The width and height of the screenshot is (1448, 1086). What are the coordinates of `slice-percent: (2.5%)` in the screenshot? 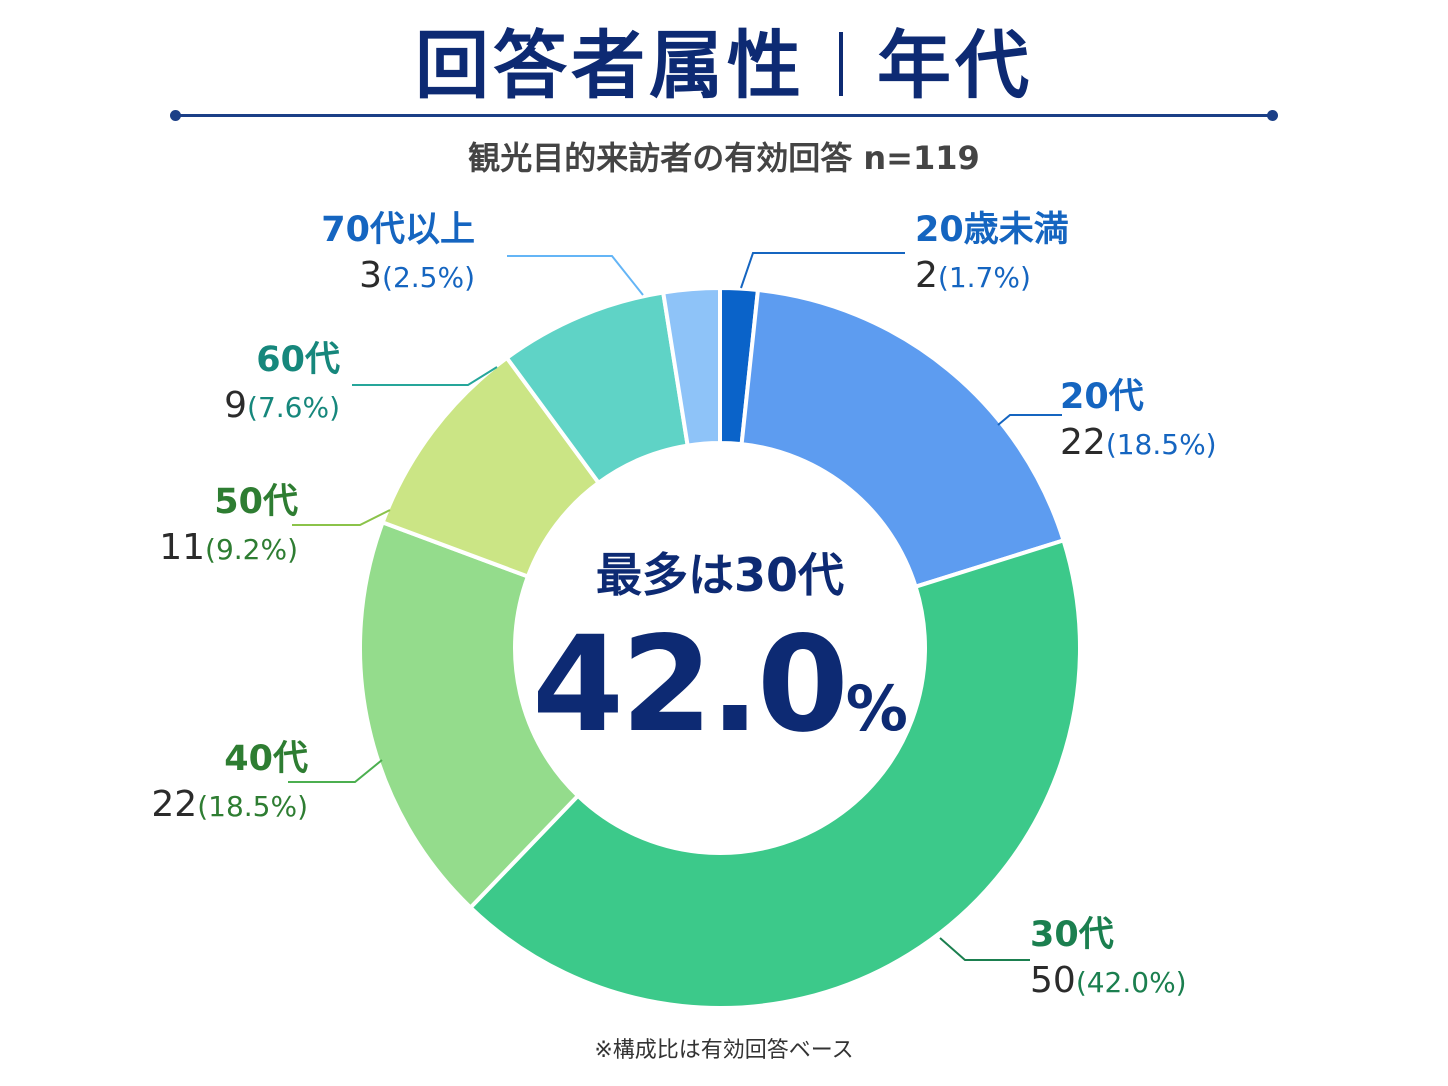 It's located at (428, 277).